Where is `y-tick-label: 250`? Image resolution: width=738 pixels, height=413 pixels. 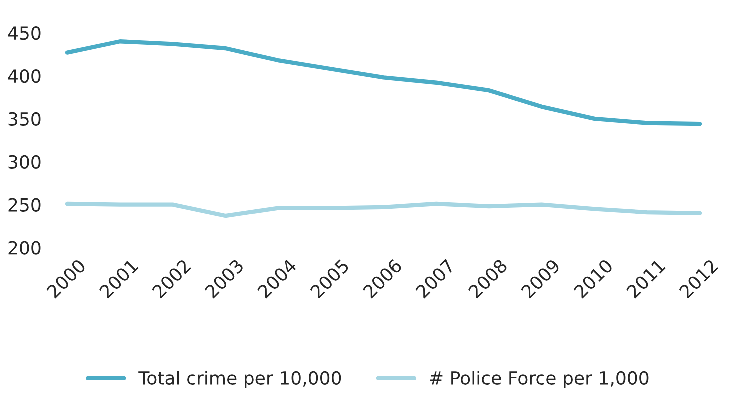
y-tick-label: 250 is located at coordinates (24, 205).